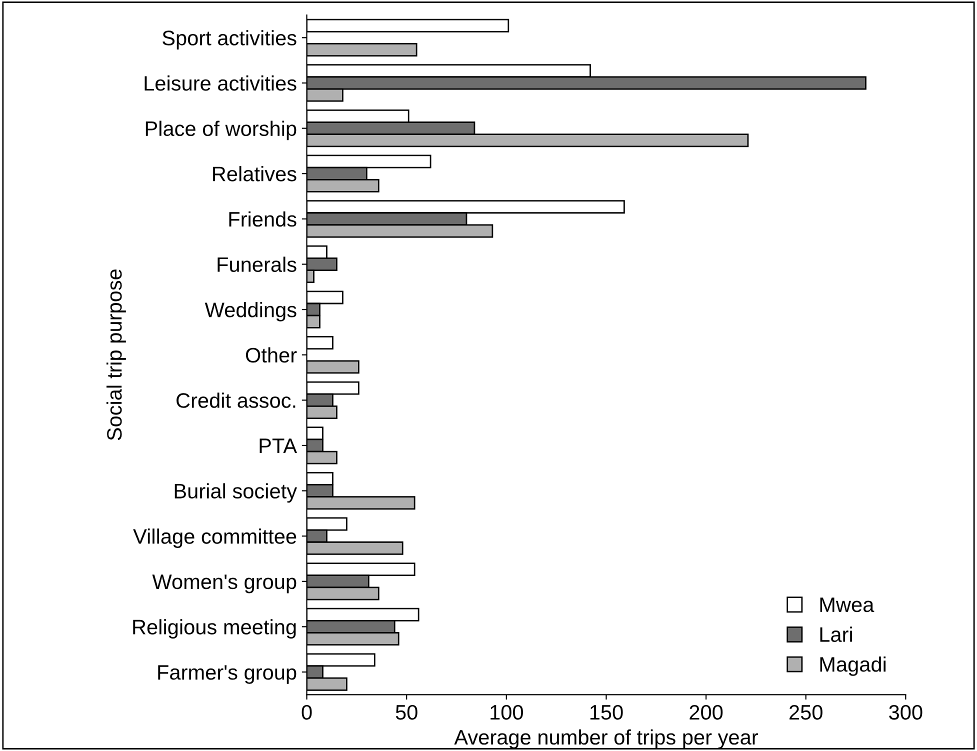 This screenshot has width=977, height=751. I want to click on y-tick-label: Farmer's group, so click(227, 674).